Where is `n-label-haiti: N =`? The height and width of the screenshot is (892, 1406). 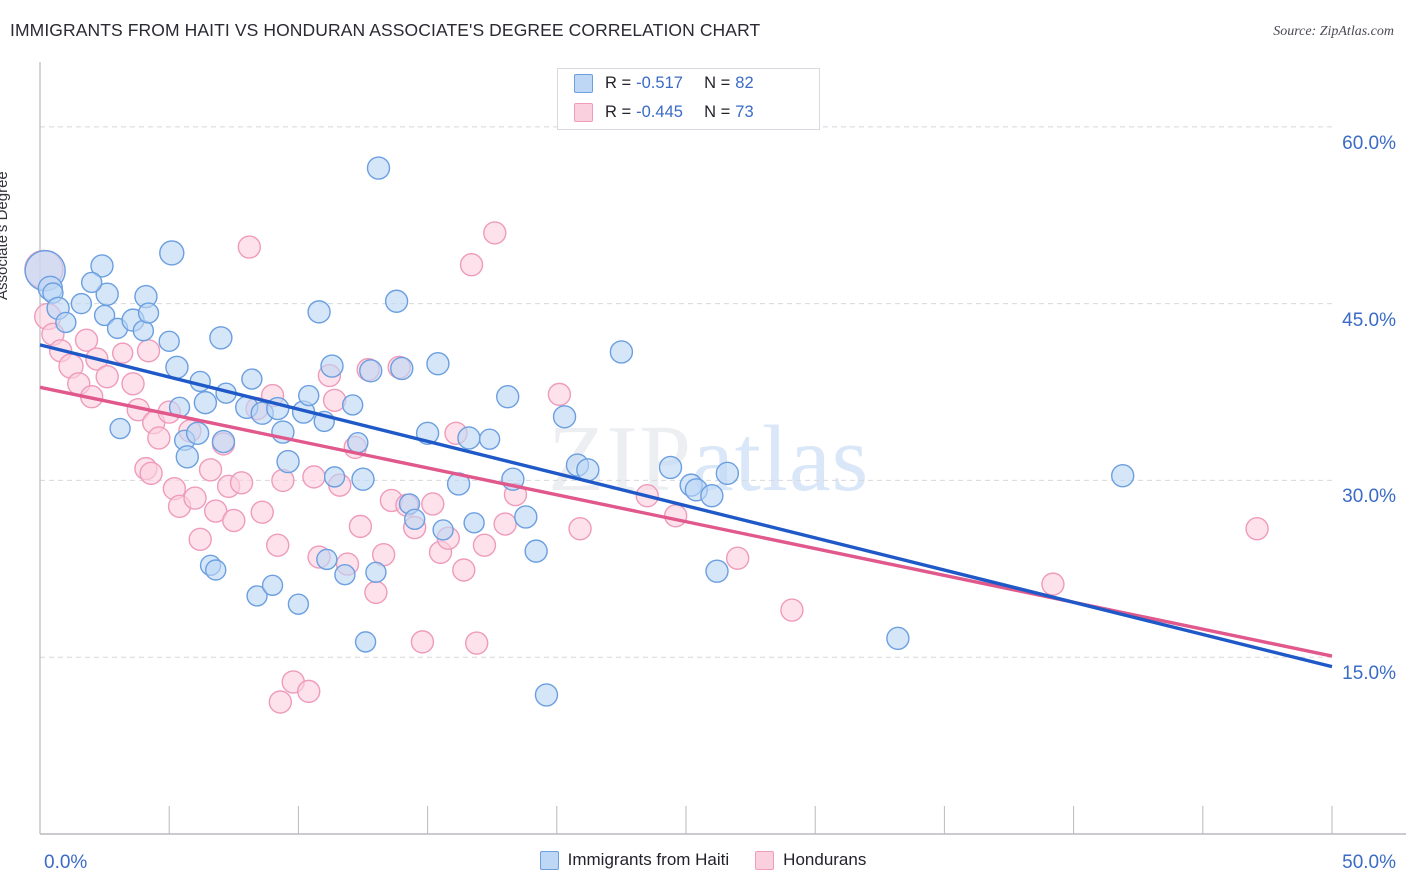
n-label-haiti: N = is located at coordinates (717, 83).